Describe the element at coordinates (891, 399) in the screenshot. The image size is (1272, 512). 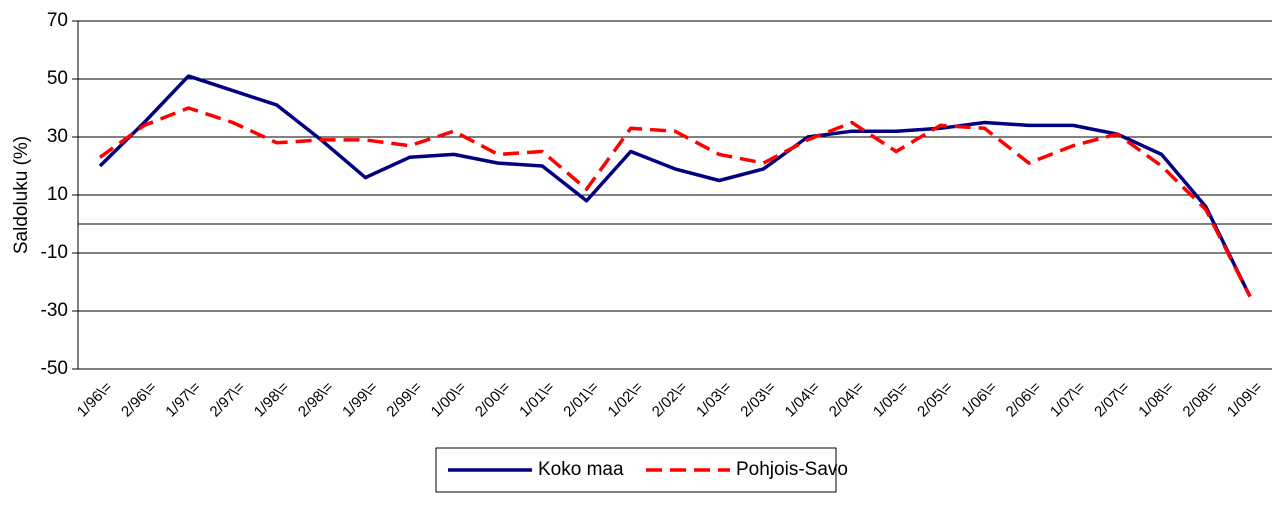
I see `x-tick-label: 1/05\=` at that location.